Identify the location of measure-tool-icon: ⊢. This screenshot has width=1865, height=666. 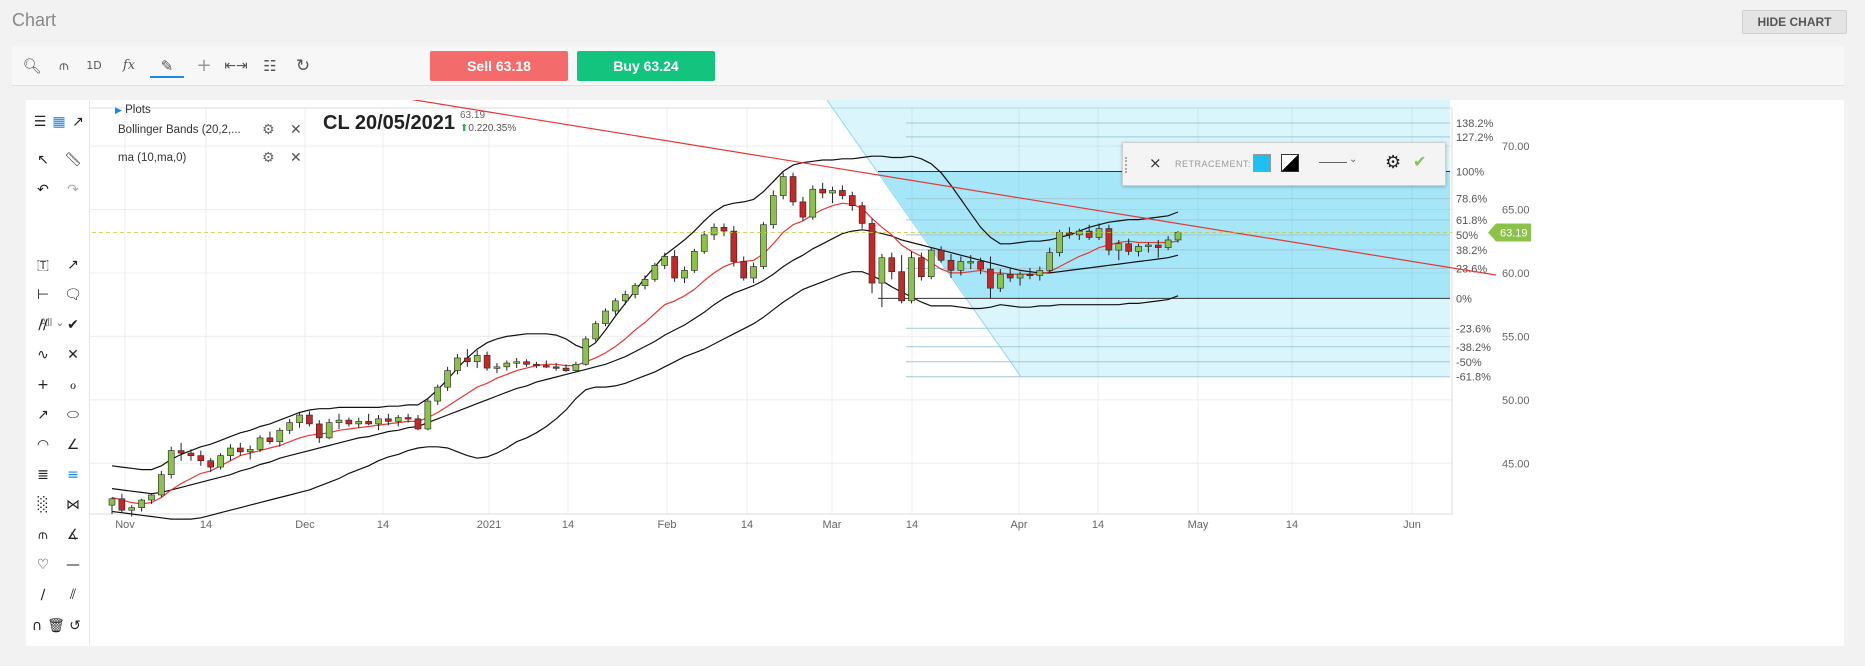
(43, 295).